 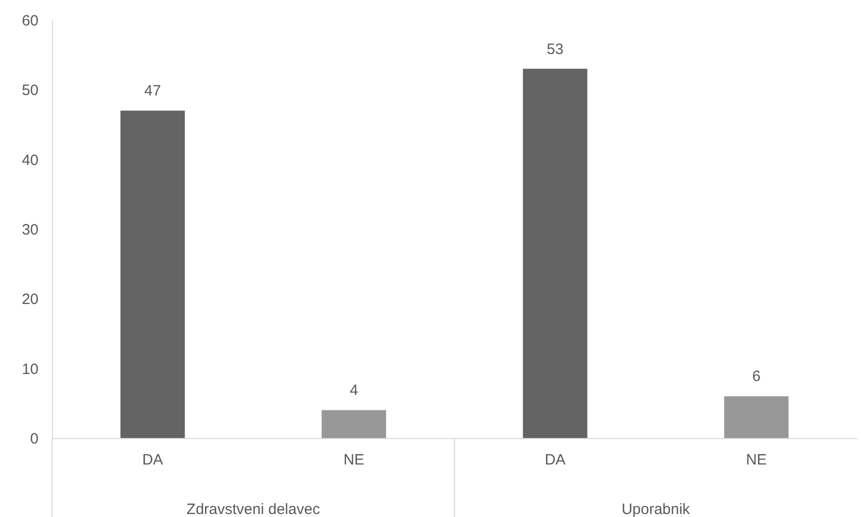 What do you see at coordinates (30, 299) in the screenshot?
I see `y-tick-label: 20` at bounding box center [30, 299].